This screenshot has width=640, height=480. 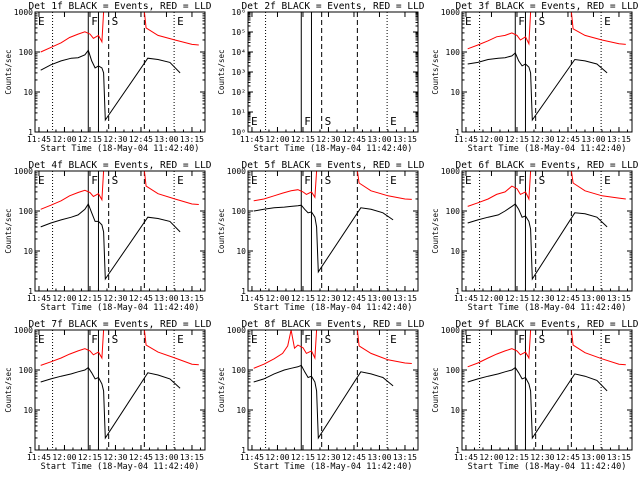 I want to click on panel-title: Det 1f BLACK = Events, RED = LLD, so click(x=119, y=6).